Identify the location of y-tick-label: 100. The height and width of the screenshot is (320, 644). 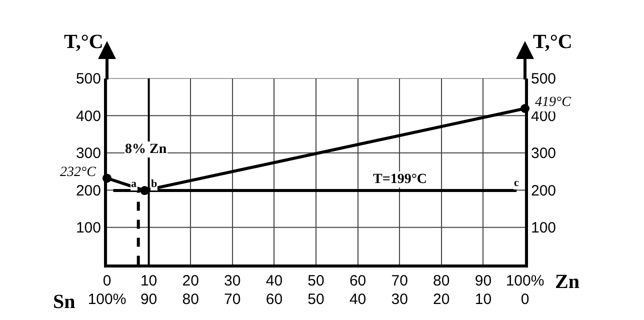
(88, 228).